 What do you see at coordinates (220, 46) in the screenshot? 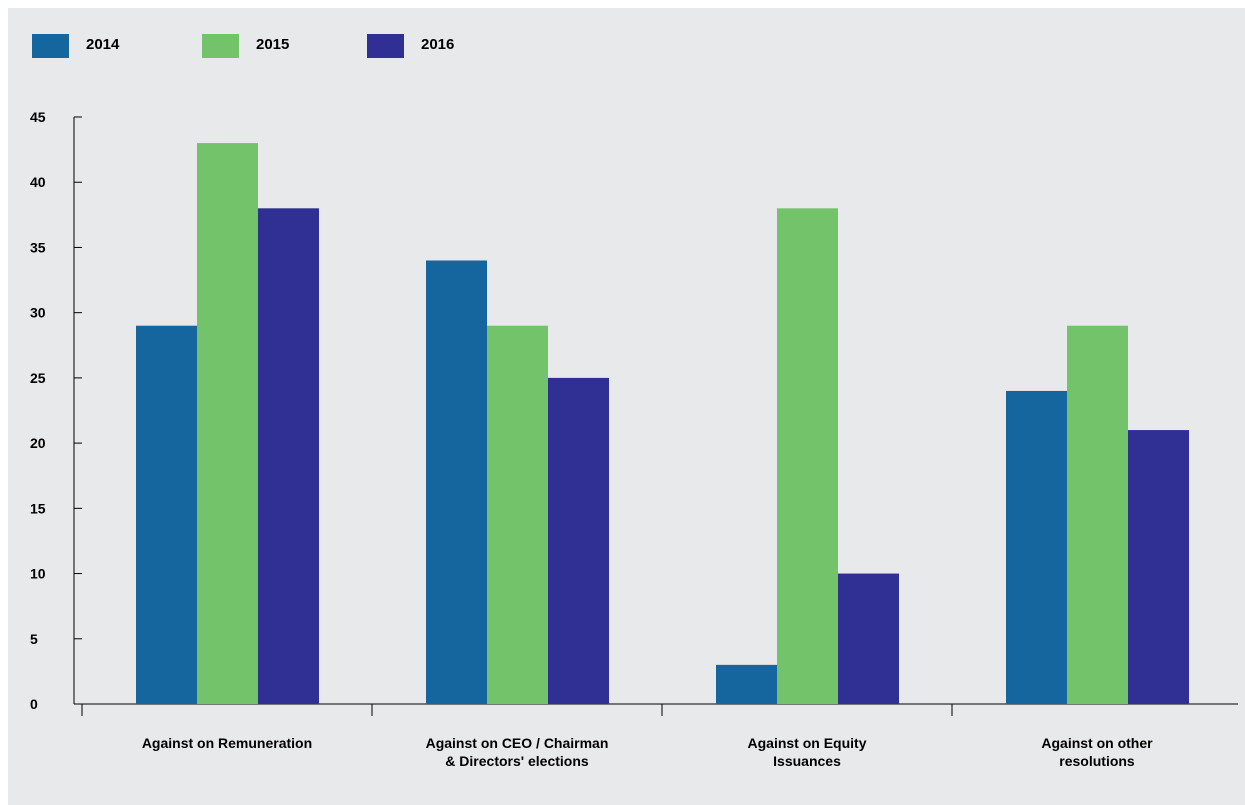
I see `legend-swatch-2015` at bounding box center [220, 46].